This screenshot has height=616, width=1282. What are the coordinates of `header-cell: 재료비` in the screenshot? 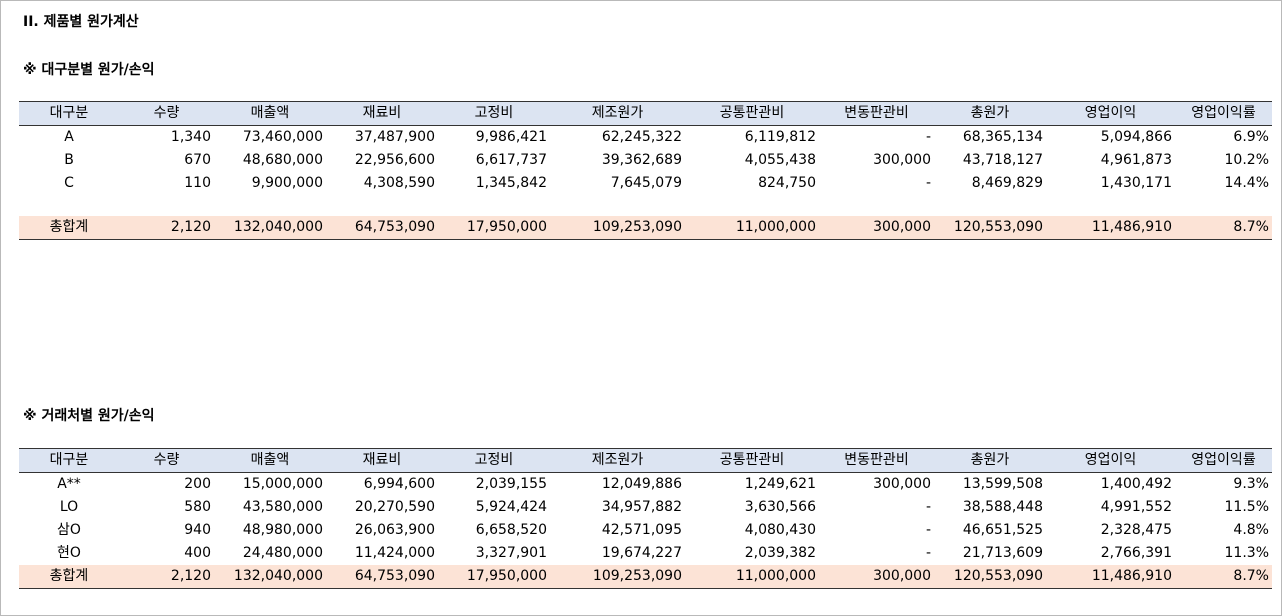 It's located at (382, 113).